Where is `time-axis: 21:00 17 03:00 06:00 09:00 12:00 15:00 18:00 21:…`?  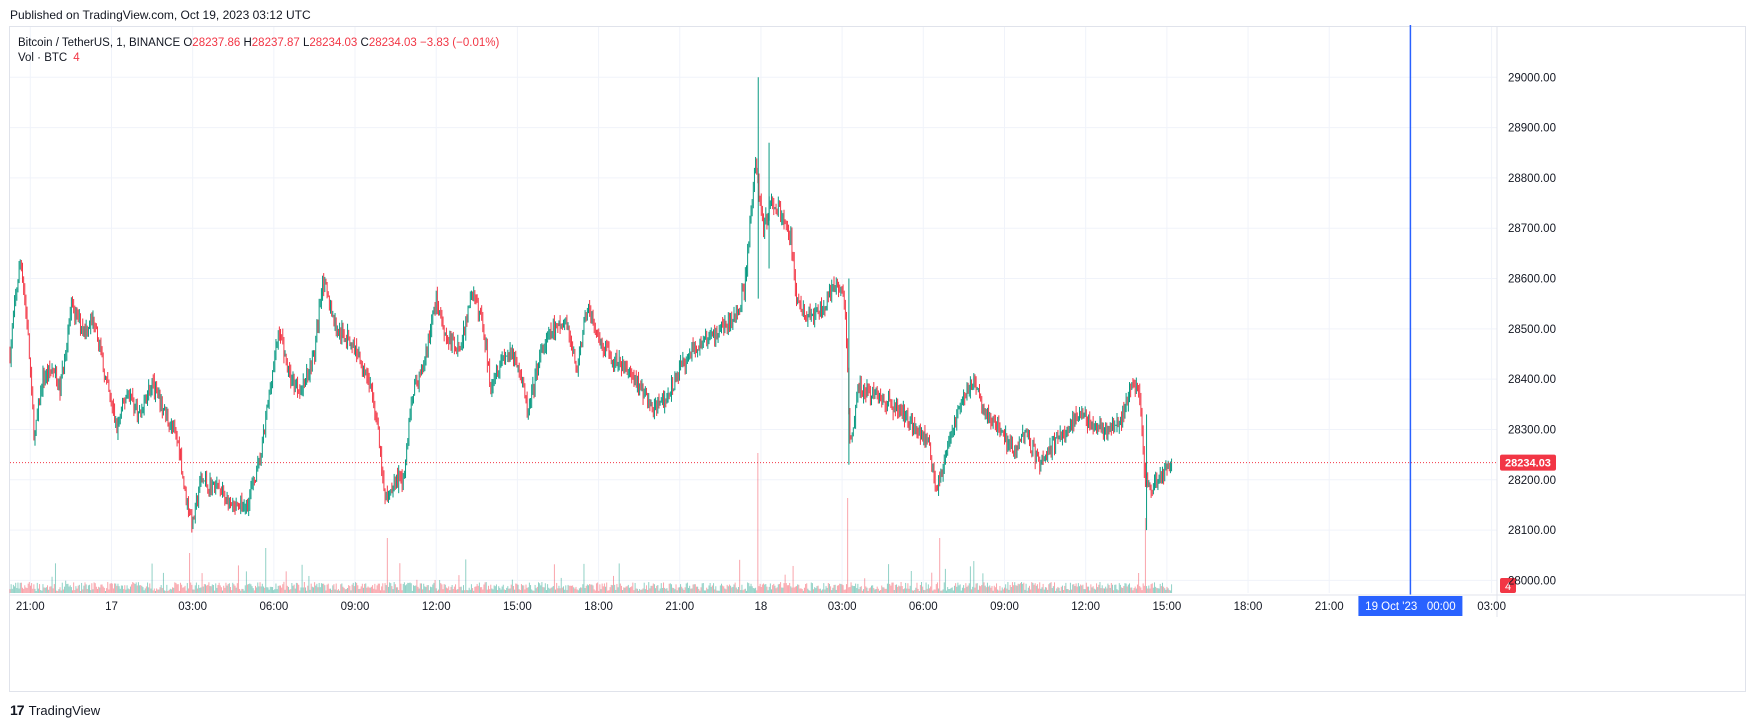 time-axis: 21:00 17 03:00 06:00 09:00 12:00 15:00 18:00 21:… is located at coordinates (877, 603).